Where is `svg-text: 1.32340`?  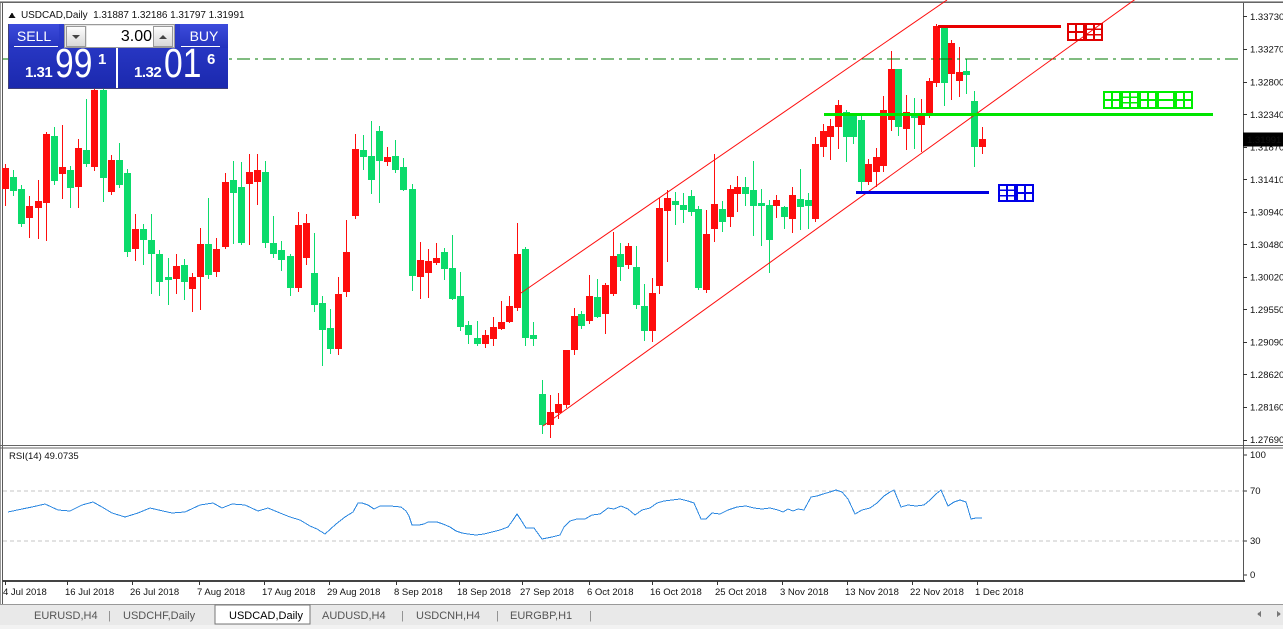
svg-text: 1.32340 is located at coordinates (1266, 115).